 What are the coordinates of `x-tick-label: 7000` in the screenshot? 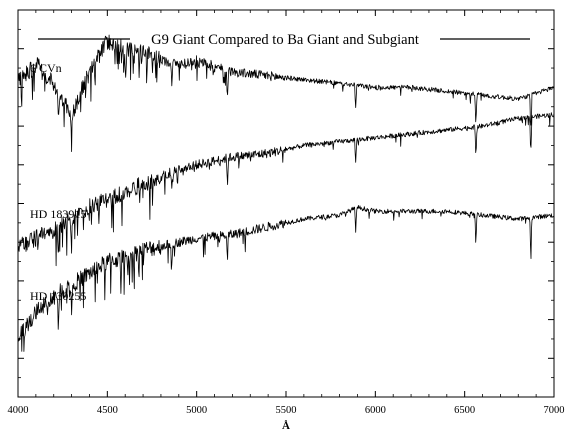 It's located at (554, 410).